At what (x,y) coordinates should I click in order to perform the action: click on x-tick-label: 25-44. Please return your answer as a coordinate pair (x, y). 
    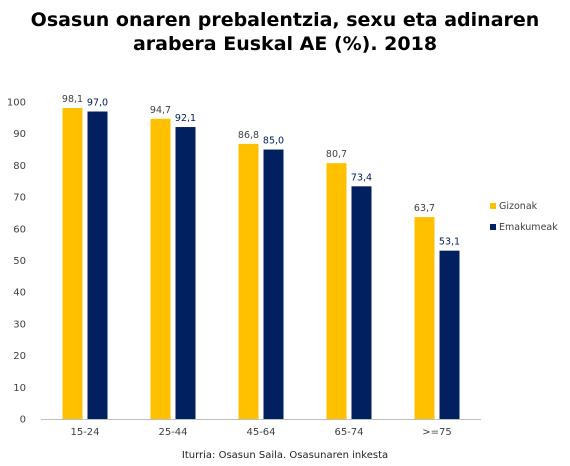
    Looking at the image, I should click on (172, 432).